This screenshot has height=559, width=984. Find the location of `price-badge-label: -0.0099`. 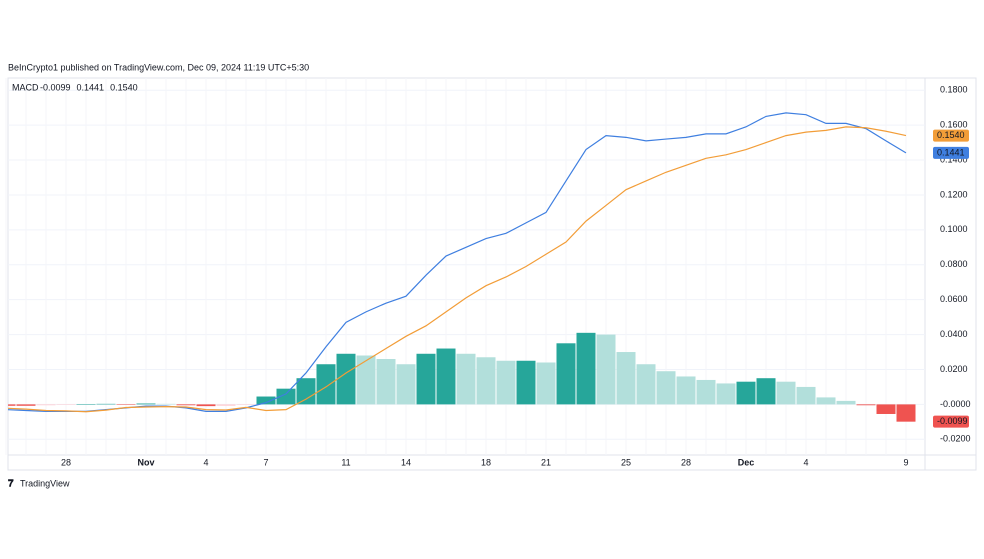

price-badge-label: -0.0099 is located at coordinates (952, 421).